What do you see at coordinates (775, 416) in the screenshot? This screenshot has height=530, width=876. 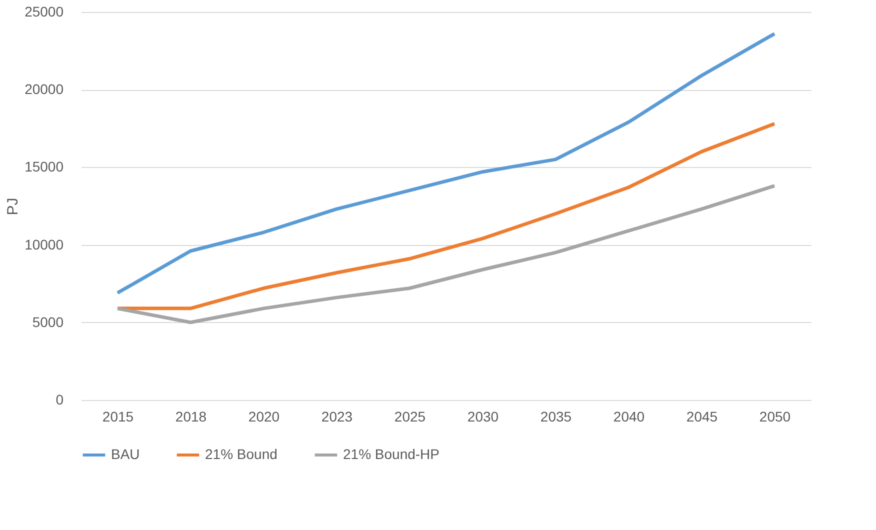 I see `x-tick-label: 2050` at bounding box center [775, 416].